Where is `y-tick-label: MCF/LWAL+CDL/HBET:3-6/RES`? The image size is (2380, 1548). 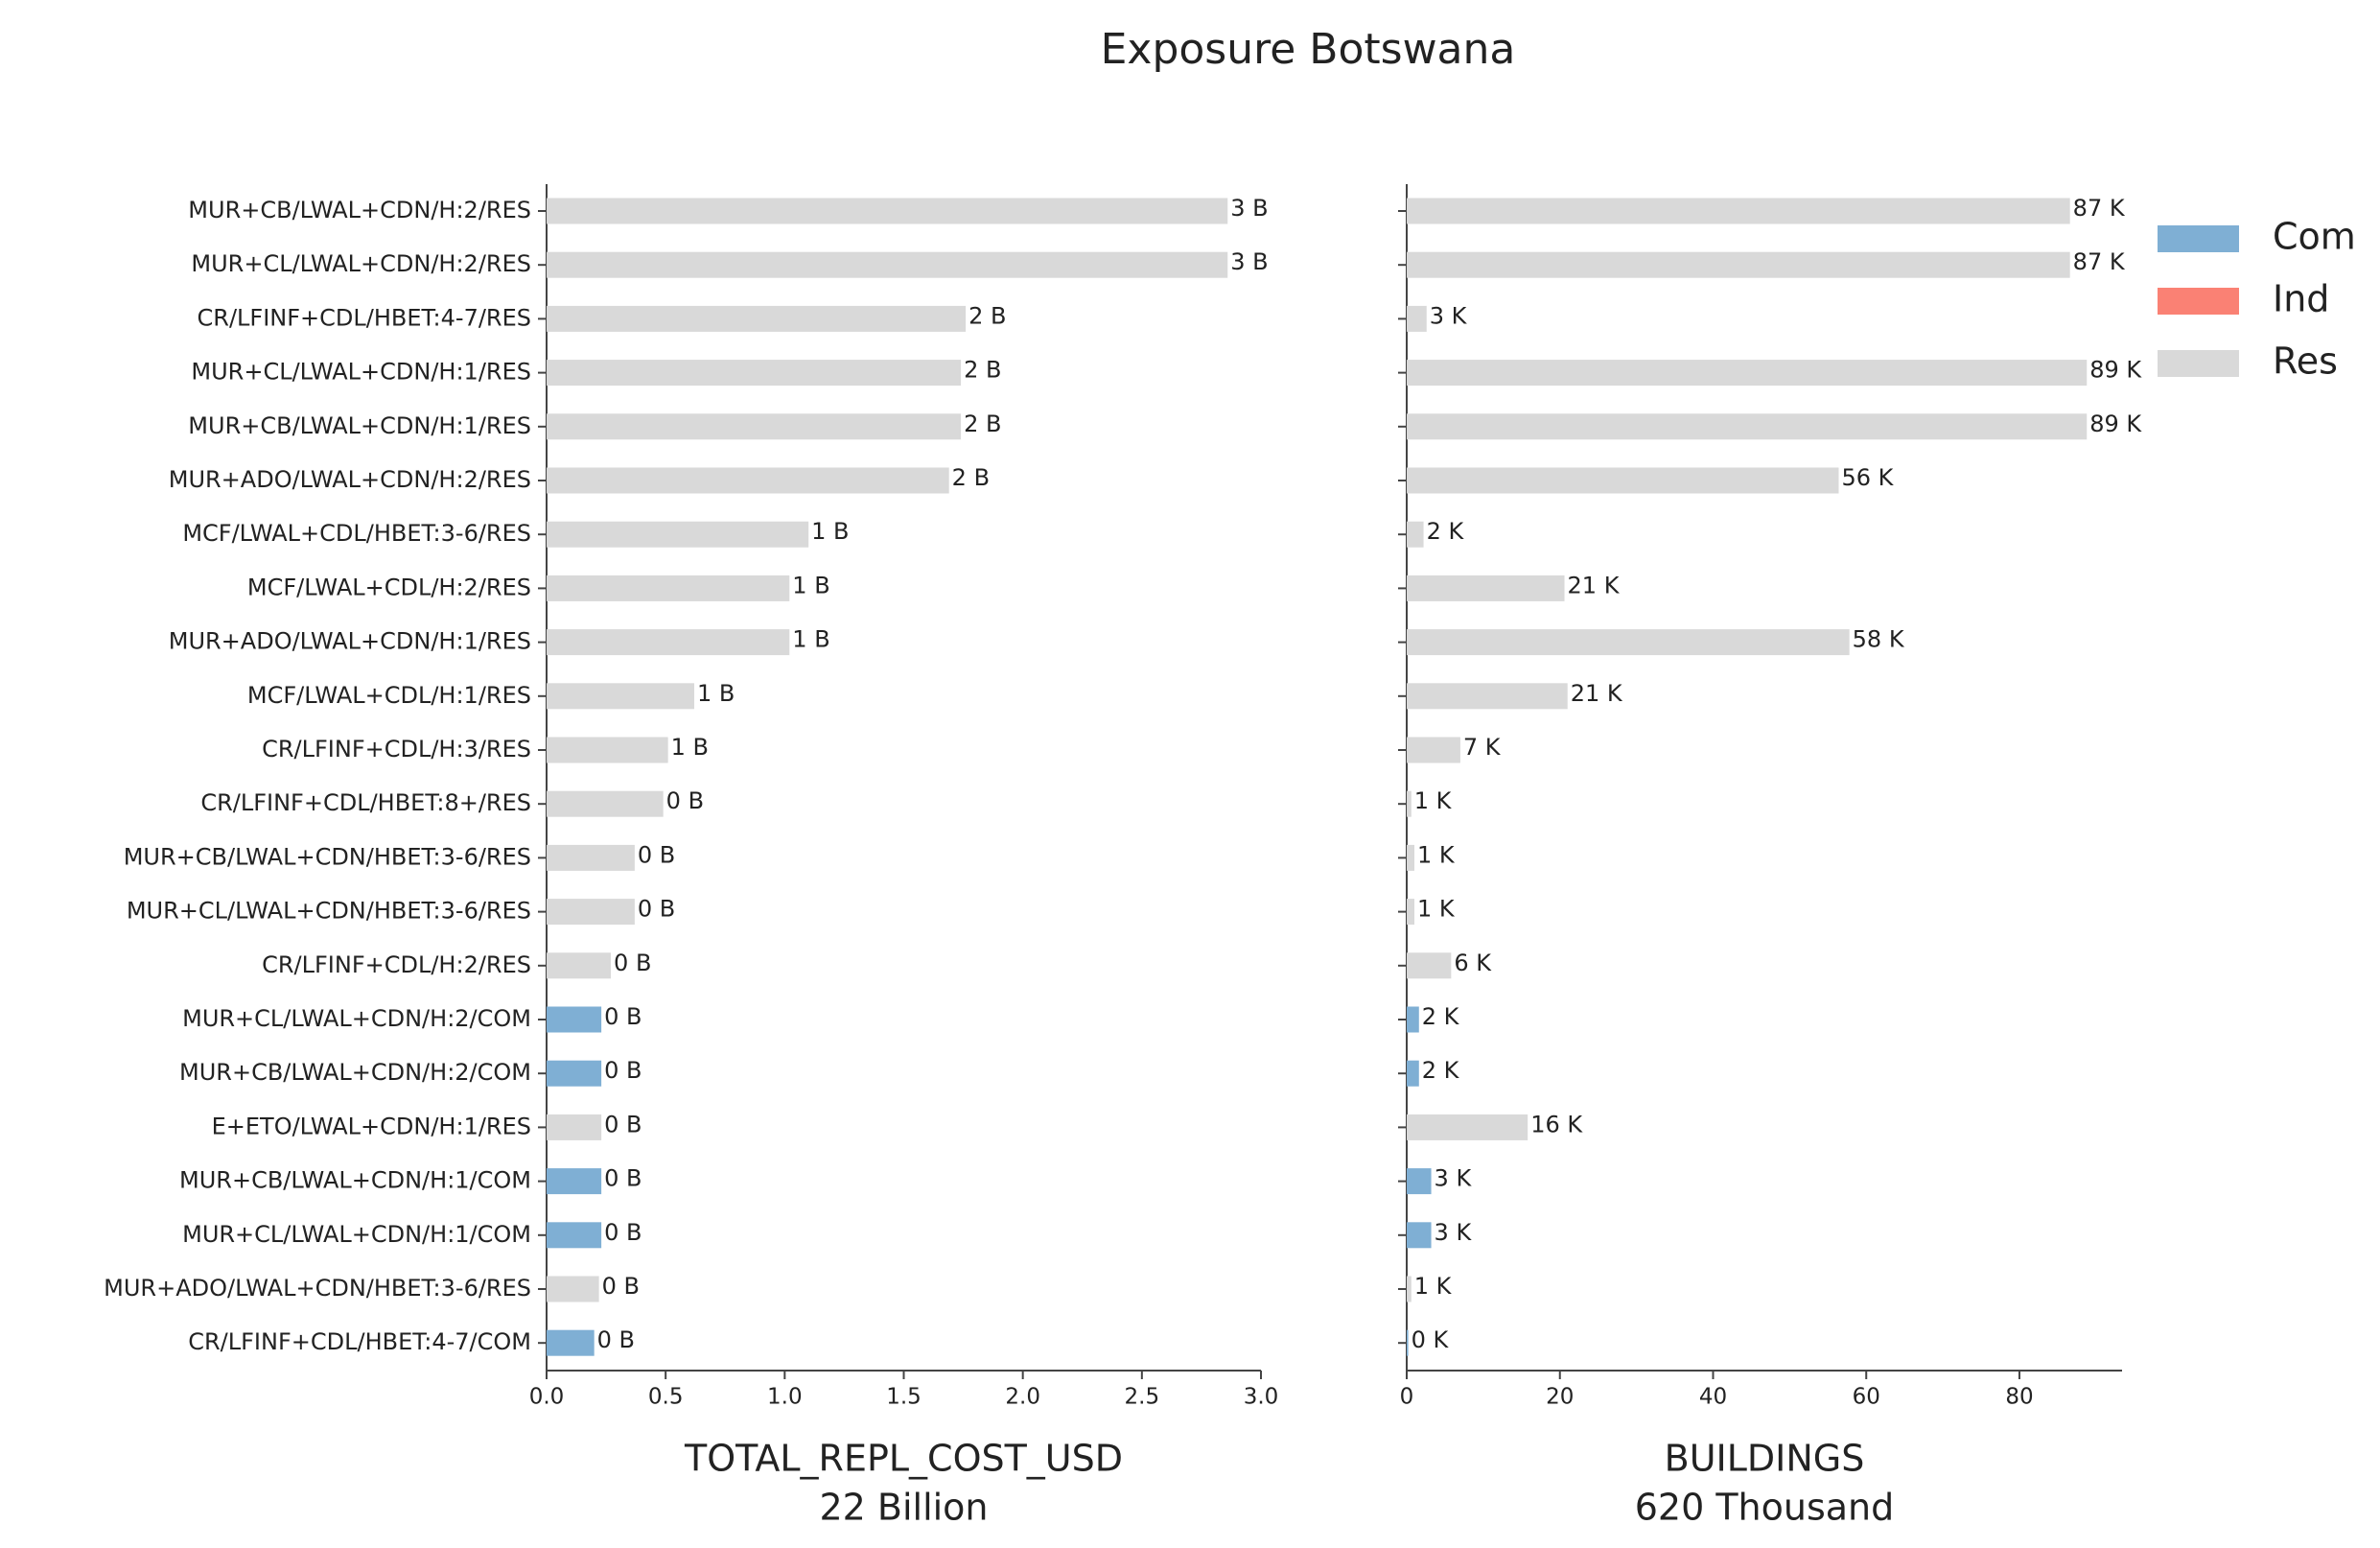
y-tick-label: MCF/LWAL+CDL/HBET:3-6/RES is located at coordinates (356, 533).